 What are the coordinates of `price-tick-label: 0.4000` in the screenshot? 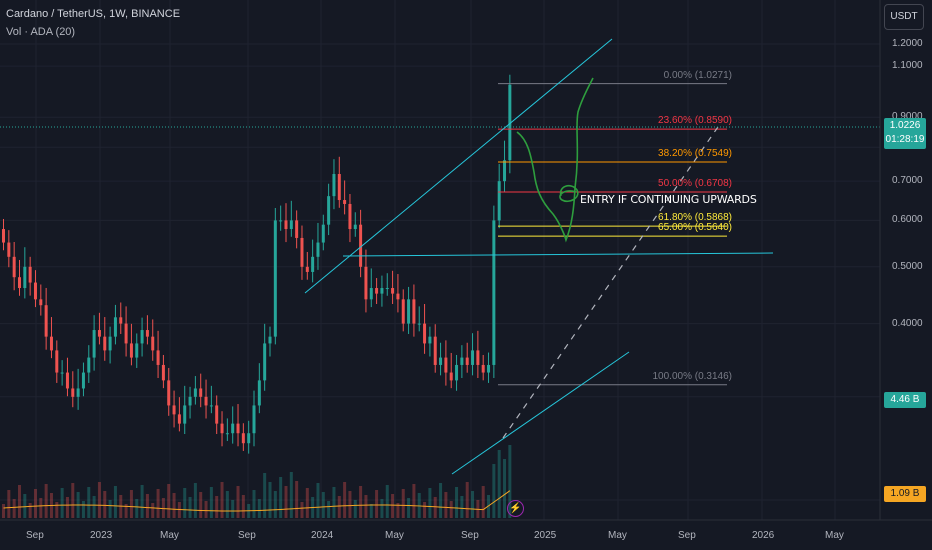 It's located at (907, 323).